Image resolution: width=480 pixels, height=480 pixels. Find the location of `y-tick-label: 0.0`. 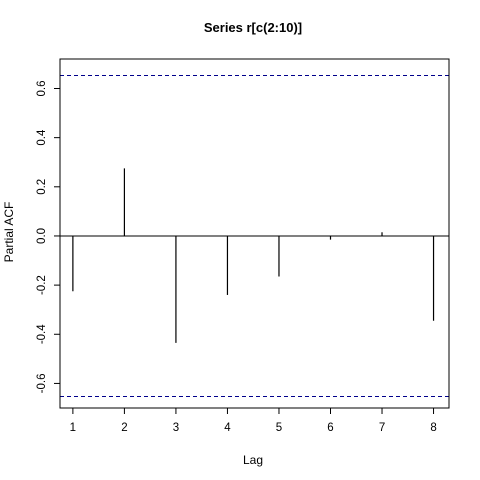

y-tick-label: 0.0 is located at coordinates (42, 236).